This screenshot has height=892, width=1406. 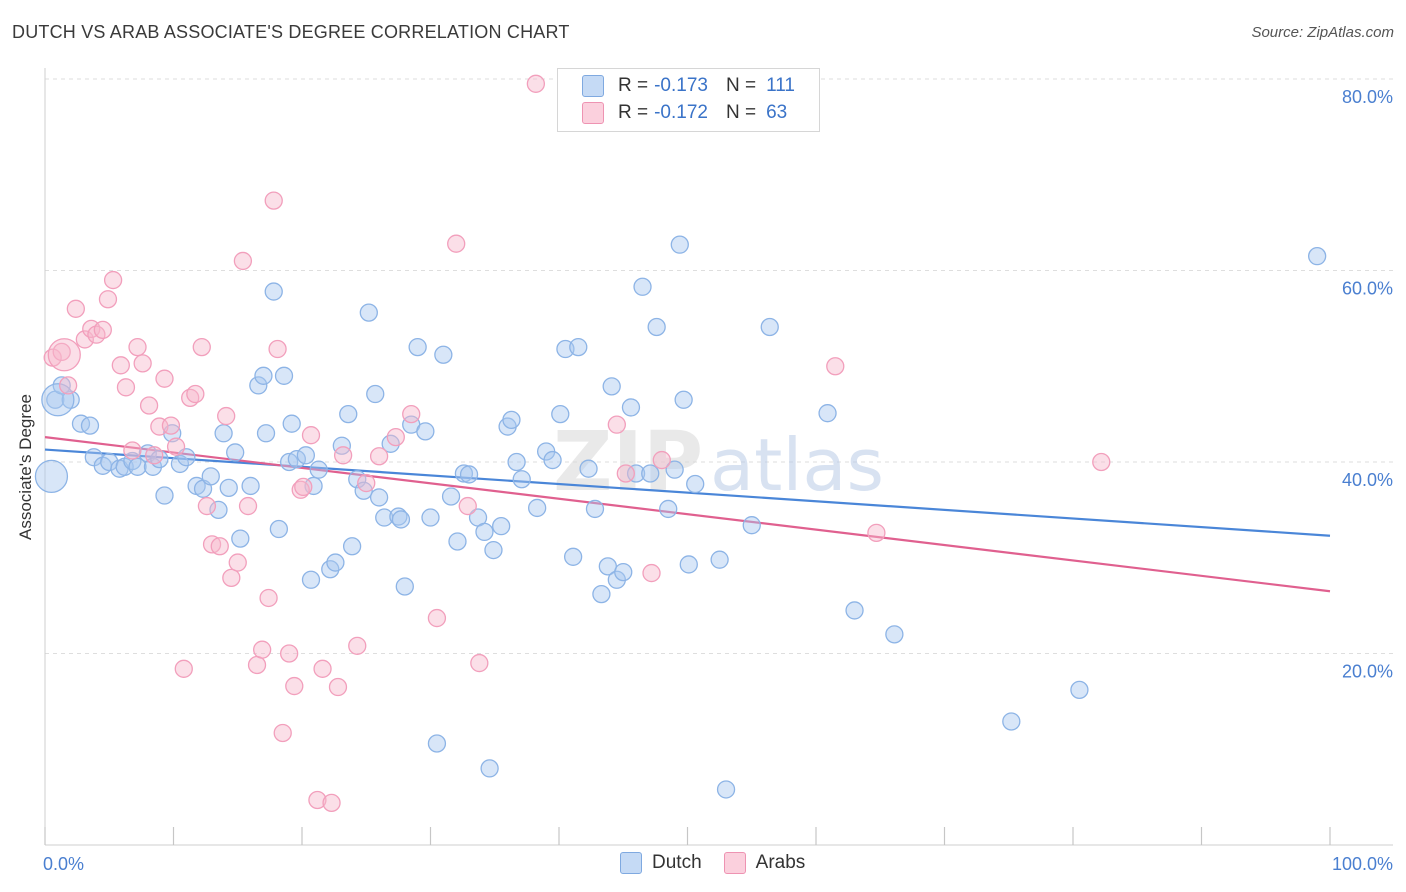 What do you see at coordinates (1322, 32) in the screenshot?
I see `source-label: Source: ZipAtlas.com` at bounding box center [1322, 32].